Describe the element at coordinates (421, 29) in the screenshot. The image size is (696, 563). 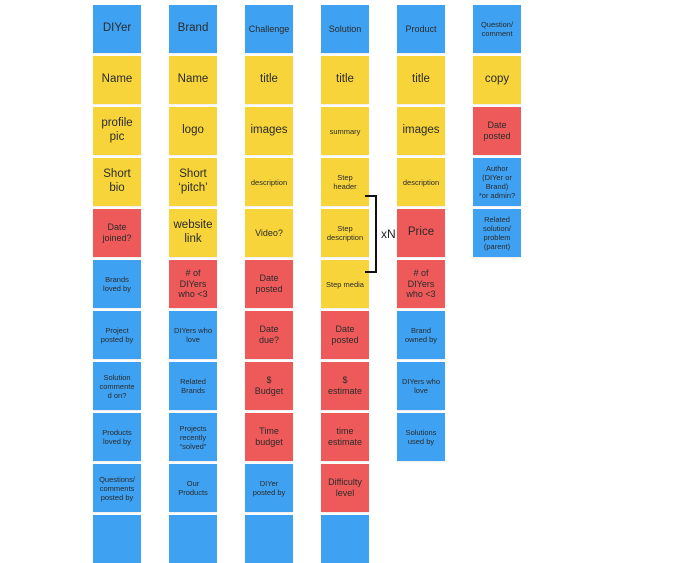
I see `column-header-note: Product` at that location.